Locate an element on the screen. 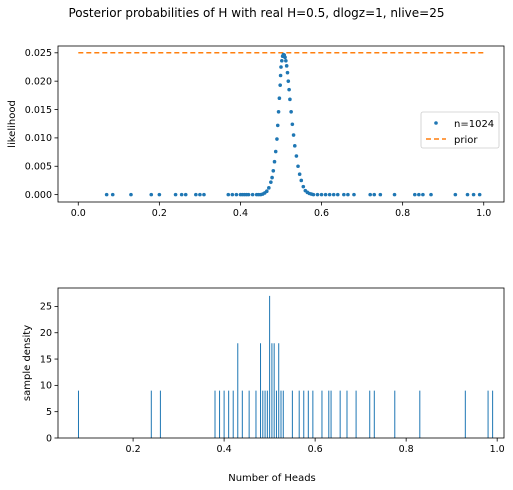 This screenshot has width=513, height=490. histogram-y-tick-label: 0 is located at coordinates (49, 438).